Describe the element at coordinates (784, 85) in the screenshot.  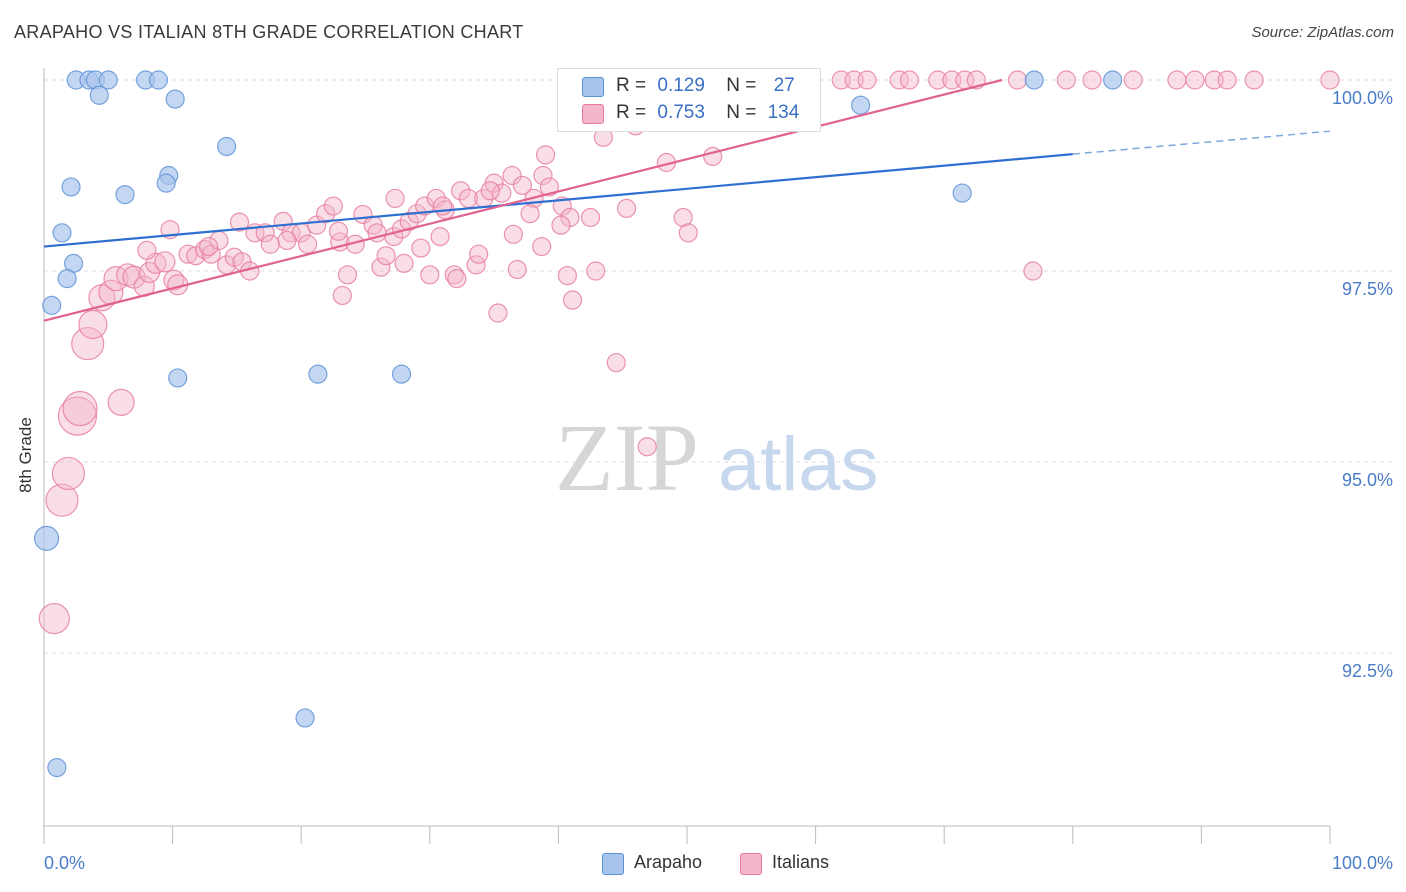
I see `n-value: 27` at that location.